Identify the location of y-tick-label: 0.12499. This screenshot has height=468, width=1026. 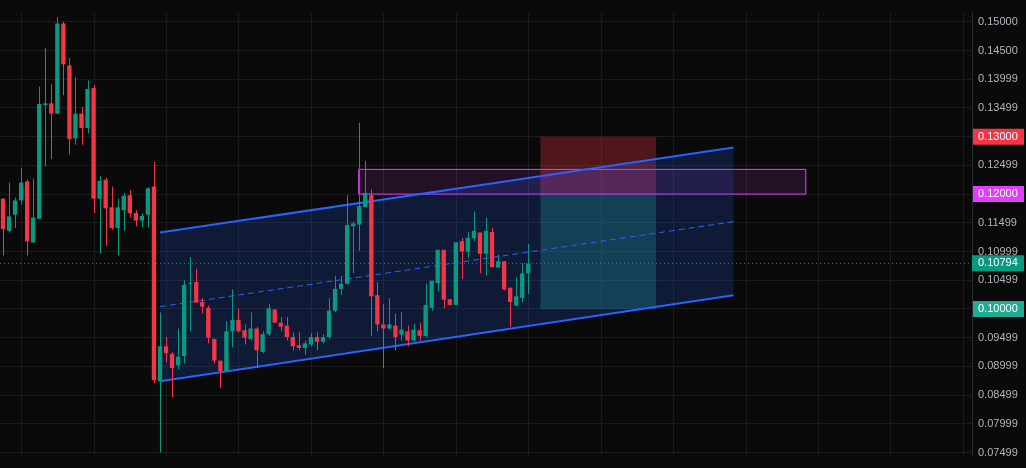
(998, 164).